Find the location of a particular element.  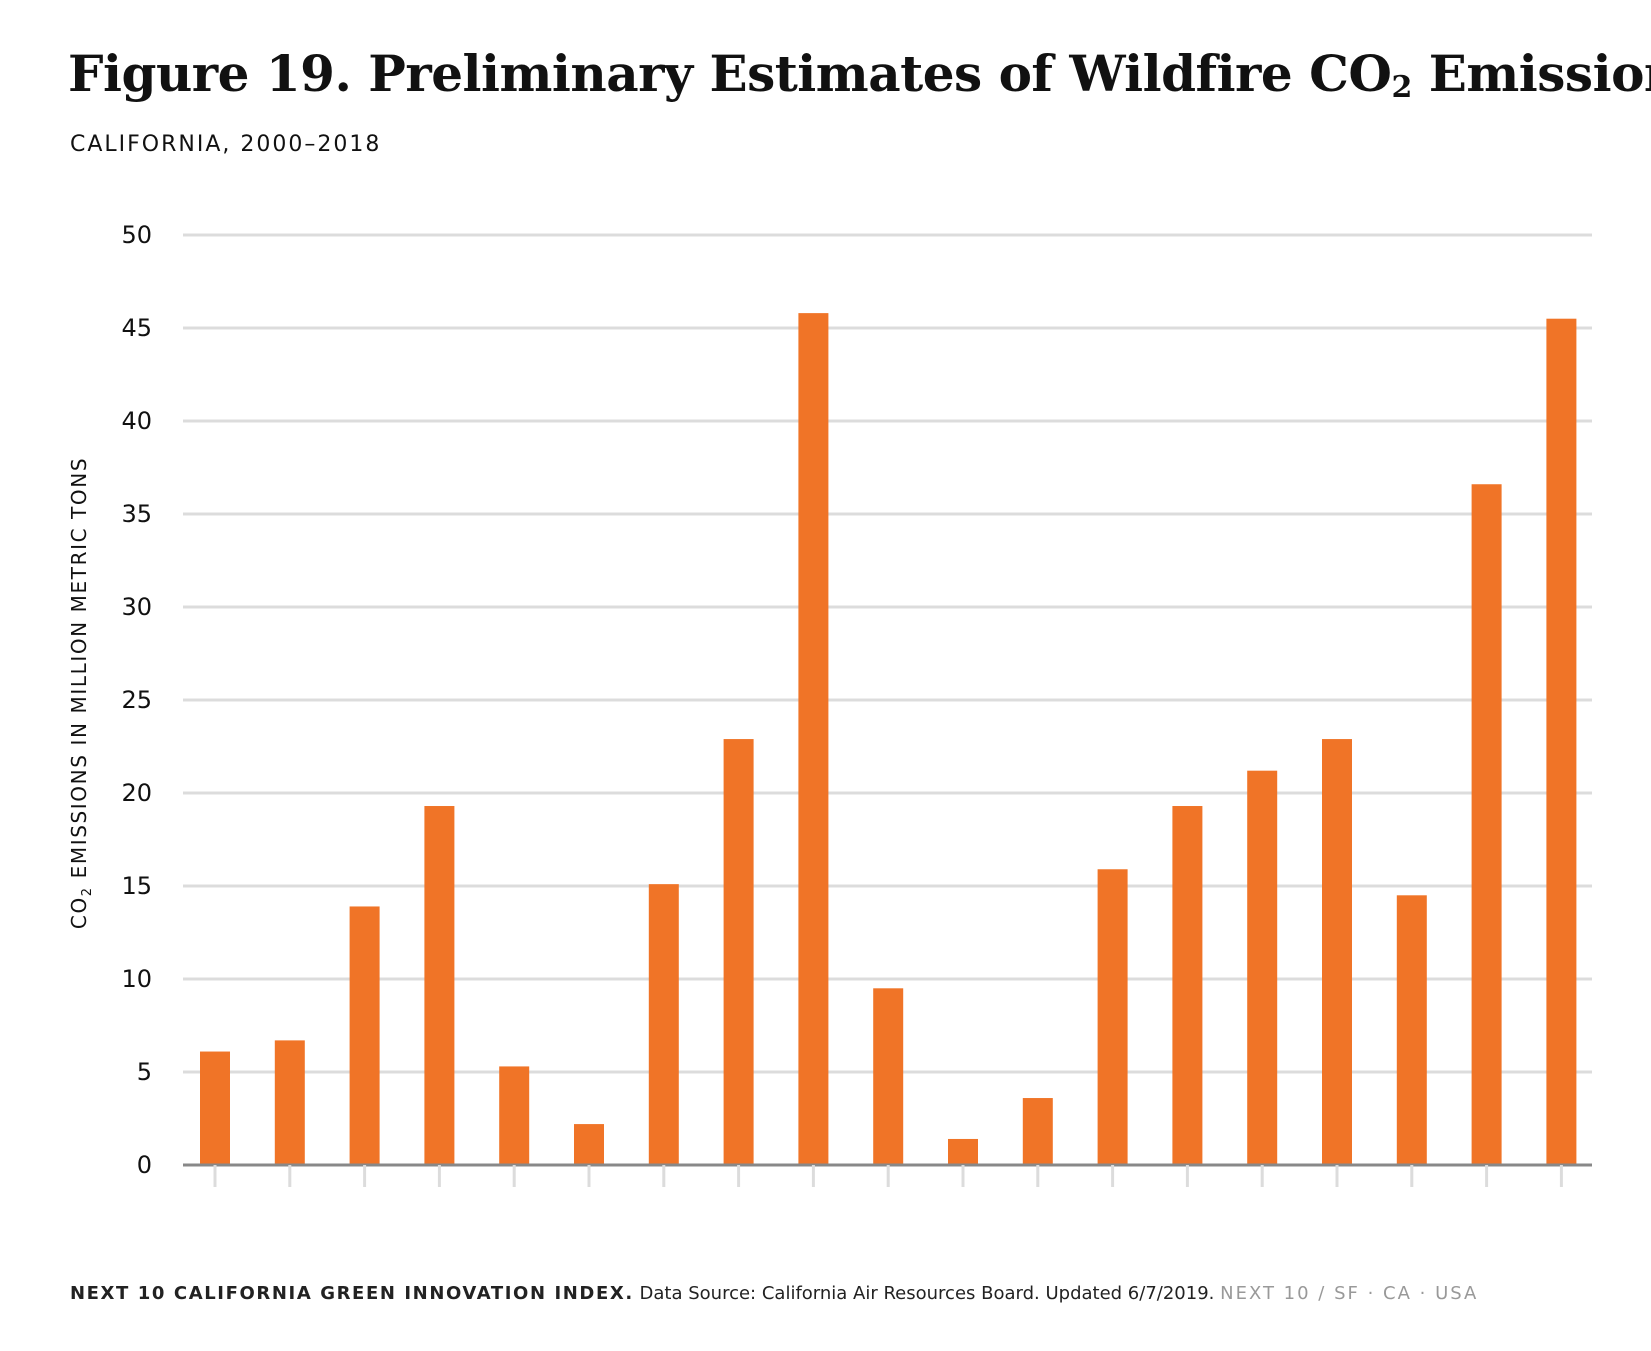

bar-2018 is located at coordinates (1561, 741).